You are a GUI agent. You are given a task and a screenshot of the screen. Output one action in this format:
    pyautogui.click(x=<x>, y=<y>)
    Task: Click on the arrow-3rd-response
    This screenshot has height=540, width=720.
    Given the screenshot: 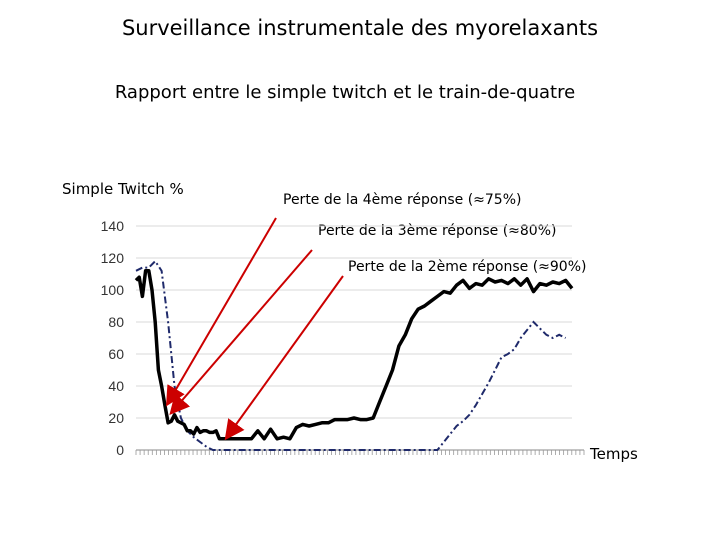 What is the action you would take?
    pyautogui.click(x=241, y=332)
    